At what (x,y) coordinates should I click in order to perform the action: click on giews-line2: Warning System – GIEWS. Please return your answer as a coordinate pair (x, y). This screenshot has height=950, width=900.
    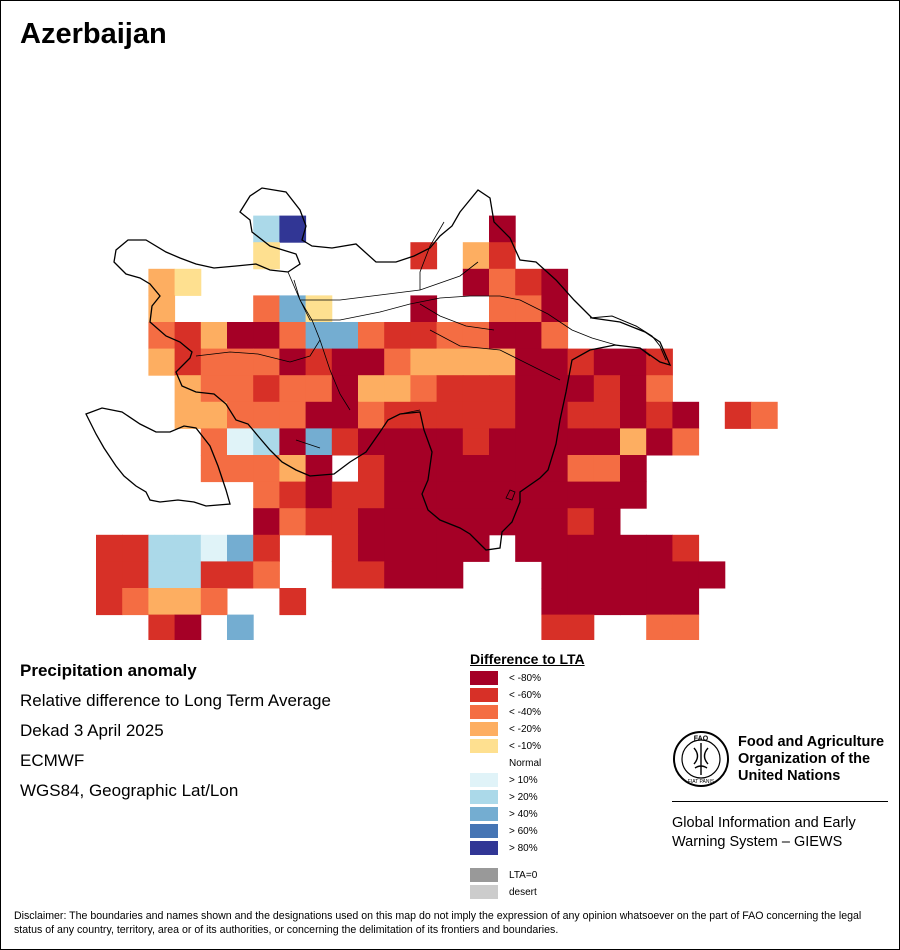
    Looking at the image, I should click on (757, 842).